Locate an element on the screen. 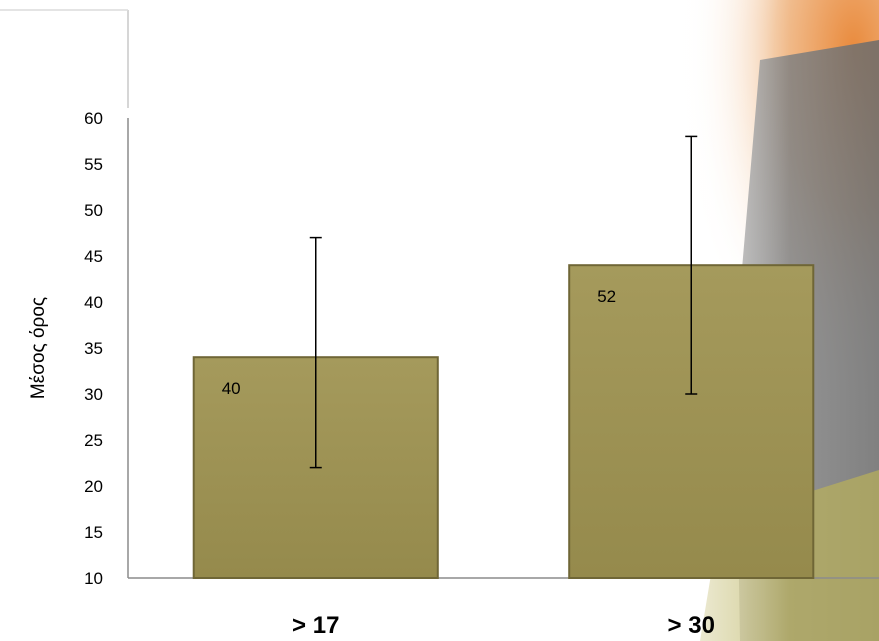  category-label: > 30 is located at coordinates (691, 625).